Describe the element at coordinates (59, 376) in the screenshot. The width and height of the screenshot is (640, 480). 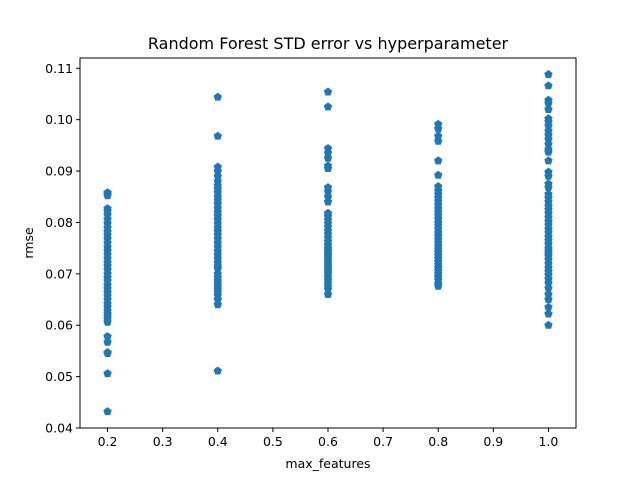
I see `y-tick-label: 0.05` at that location.